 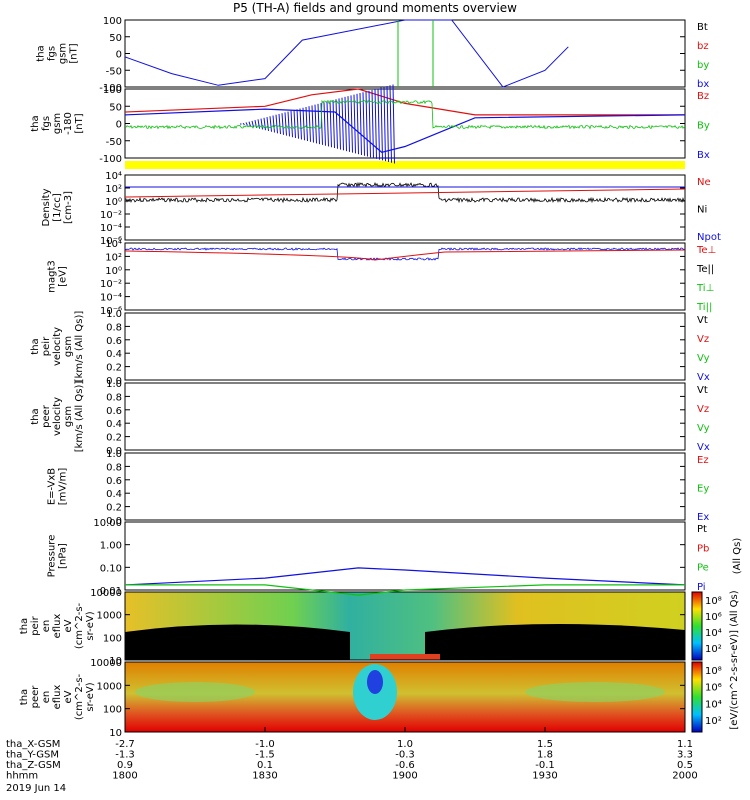 I want to click on legend-item-Ti⊥: Ti⊥, so click(x=705, y=288).